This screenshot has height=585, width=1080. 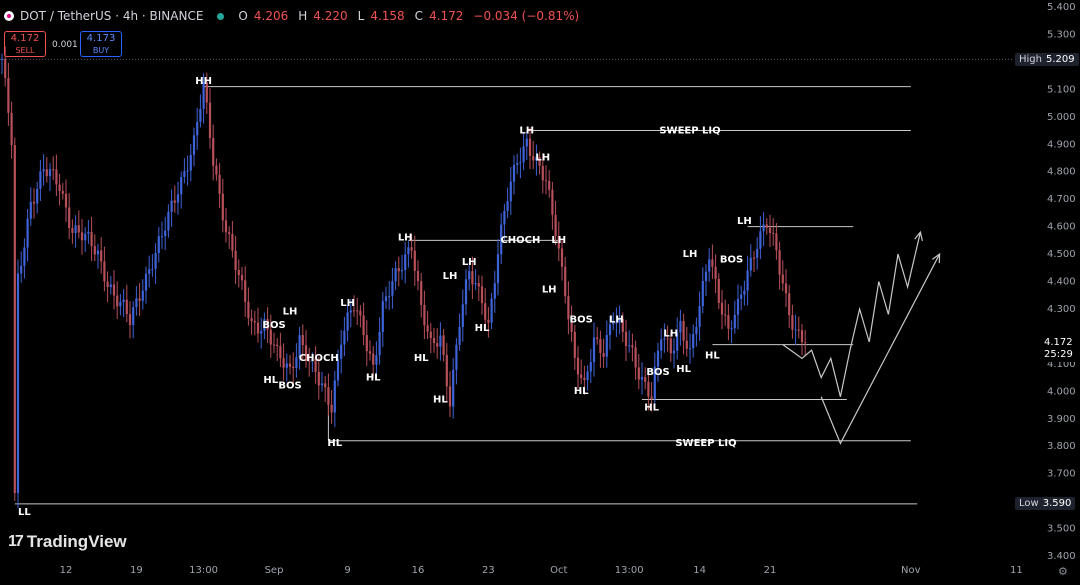 I want to click on y-tick-label: 4.700, so click(x=1061, y=199).